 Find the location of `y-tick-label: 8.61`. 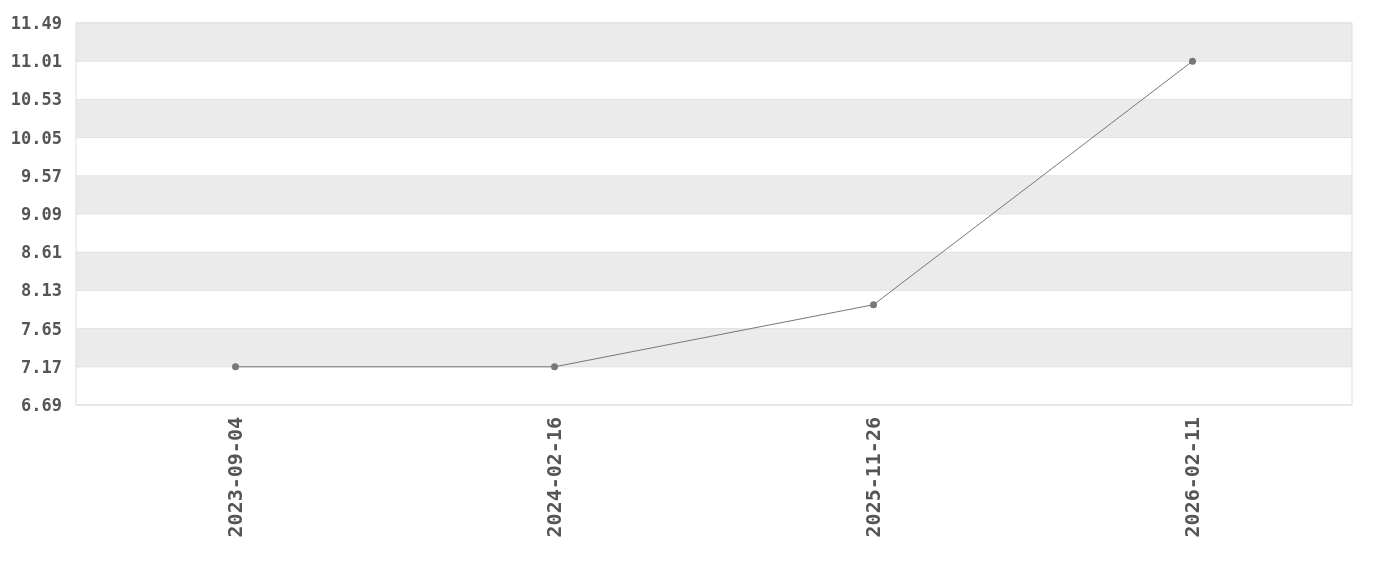

y-tick-label: 8.61 is located at coordinates (41, 252).